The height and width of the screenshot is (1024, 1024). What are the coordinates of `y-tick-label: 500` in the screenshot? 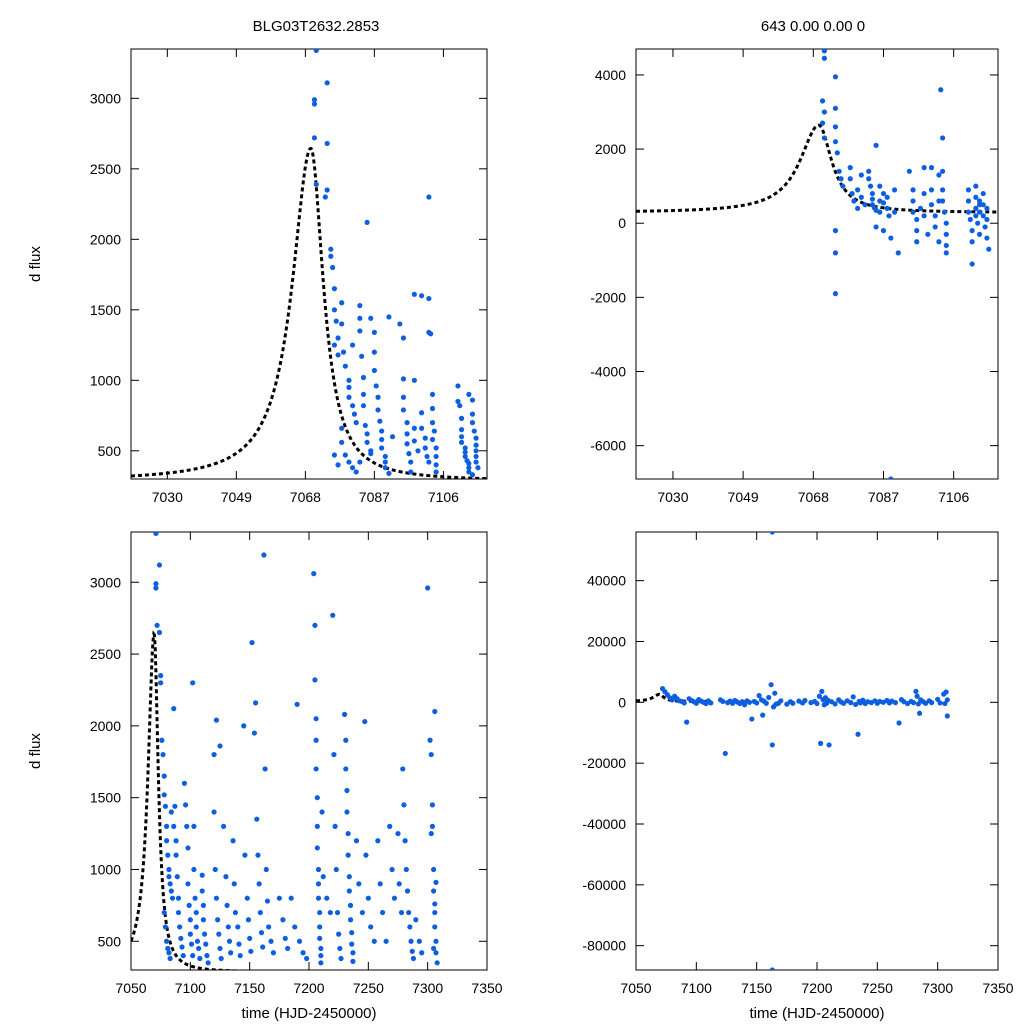 It's located at (110, 941).